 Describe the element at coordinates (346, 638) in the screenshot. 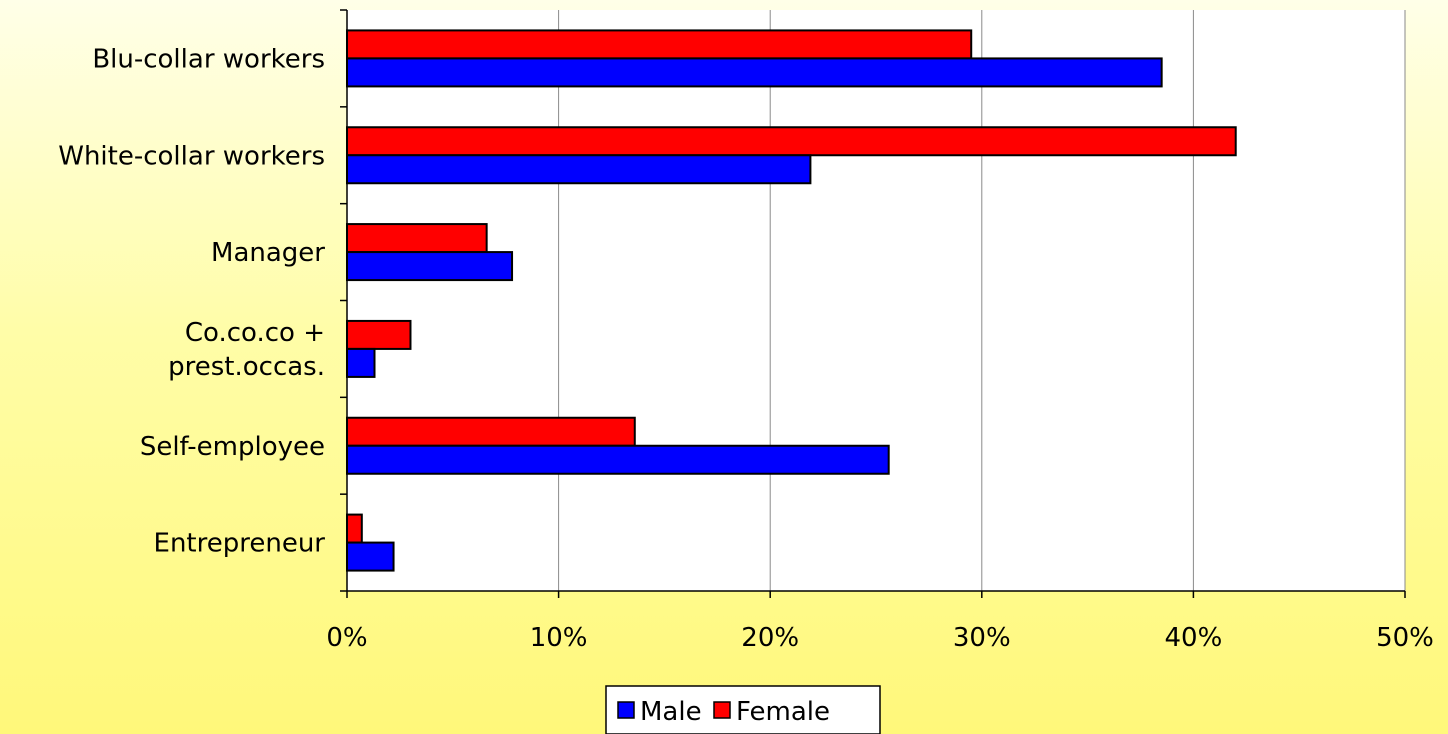

I see `x-tick-label: 0%` at that location.